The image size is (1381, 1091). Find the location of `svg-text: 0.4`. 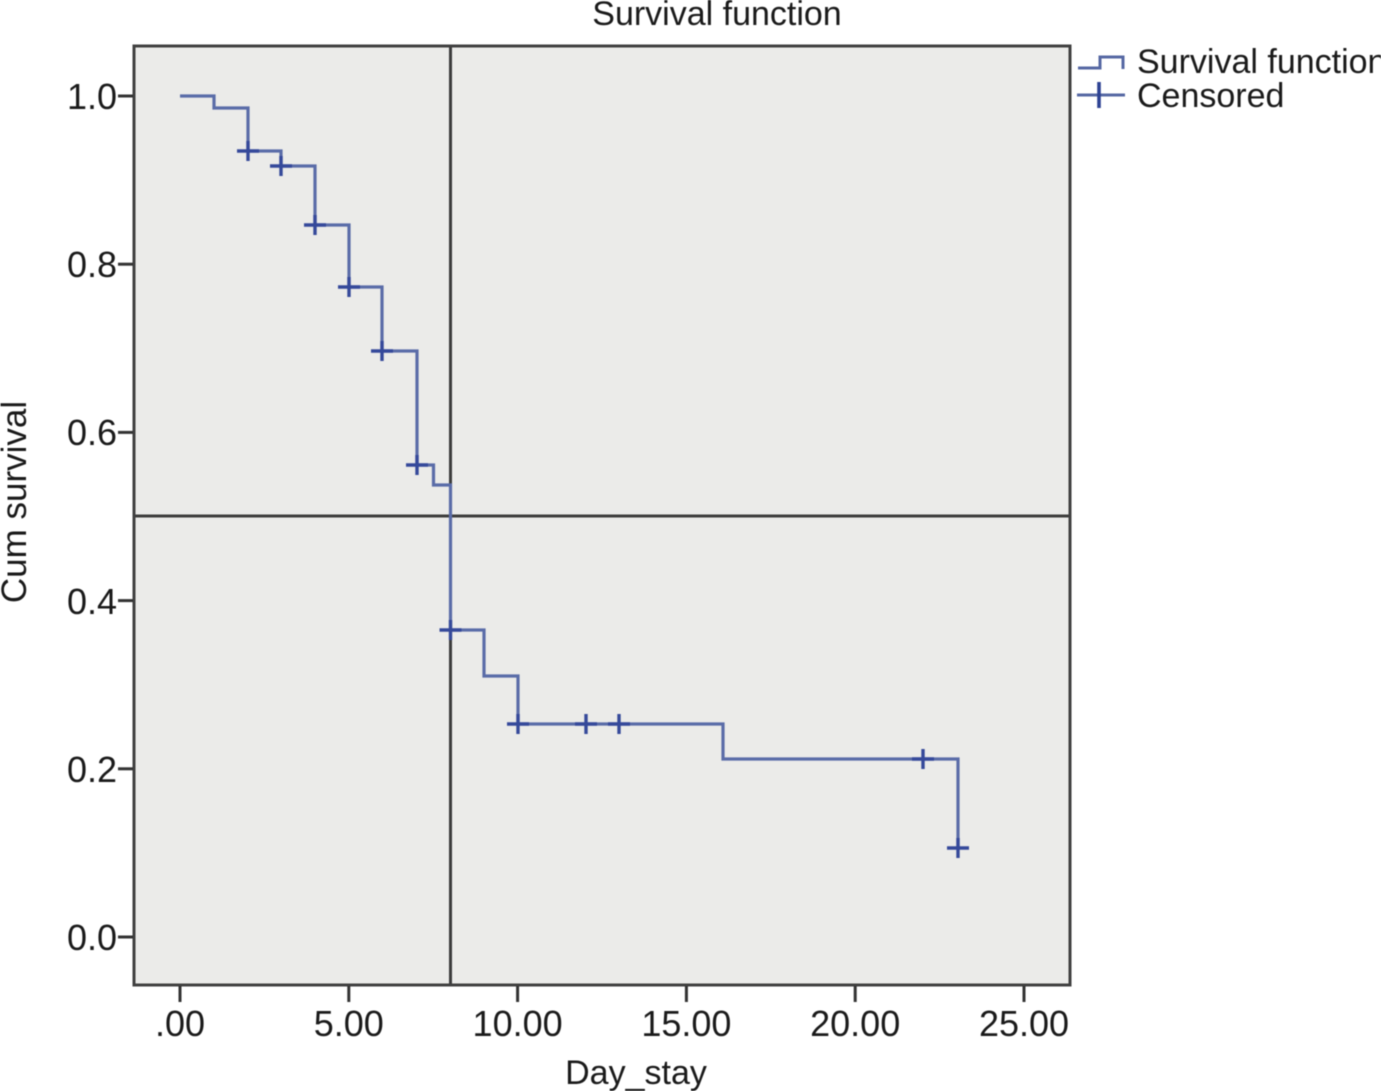

svg-text: 0.4 is located at coordinates (92, 601).